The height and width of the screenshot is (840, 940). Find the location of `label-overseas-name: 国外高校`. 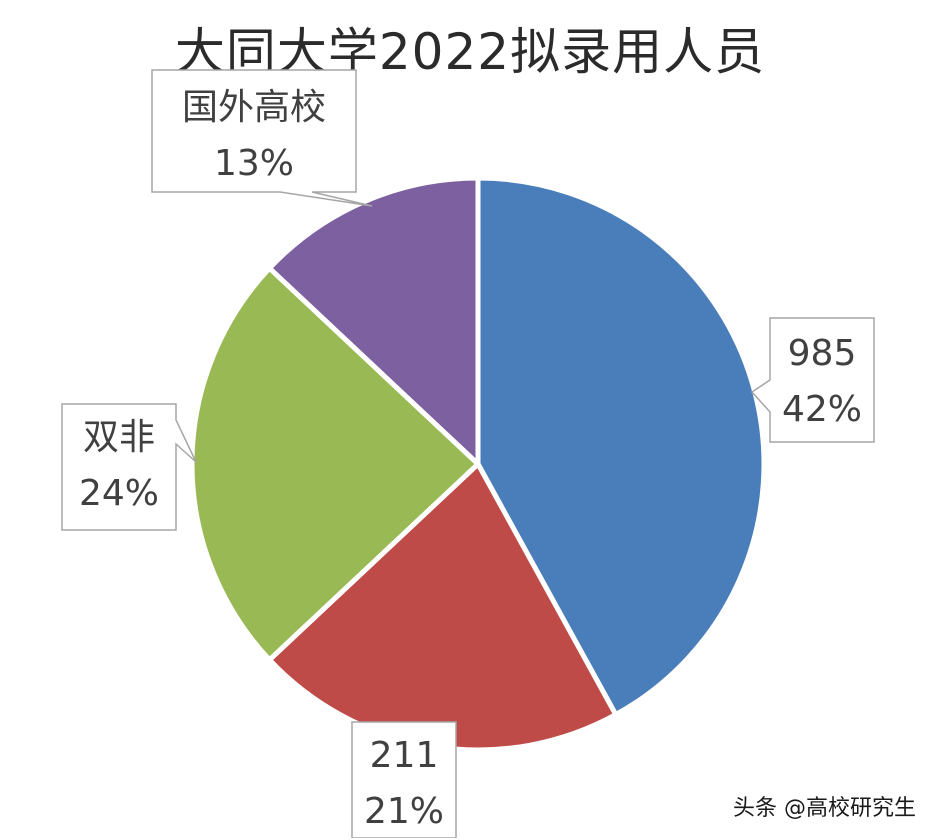

label-overseas-name: 国外高校 is located at coordinates (253, 107).